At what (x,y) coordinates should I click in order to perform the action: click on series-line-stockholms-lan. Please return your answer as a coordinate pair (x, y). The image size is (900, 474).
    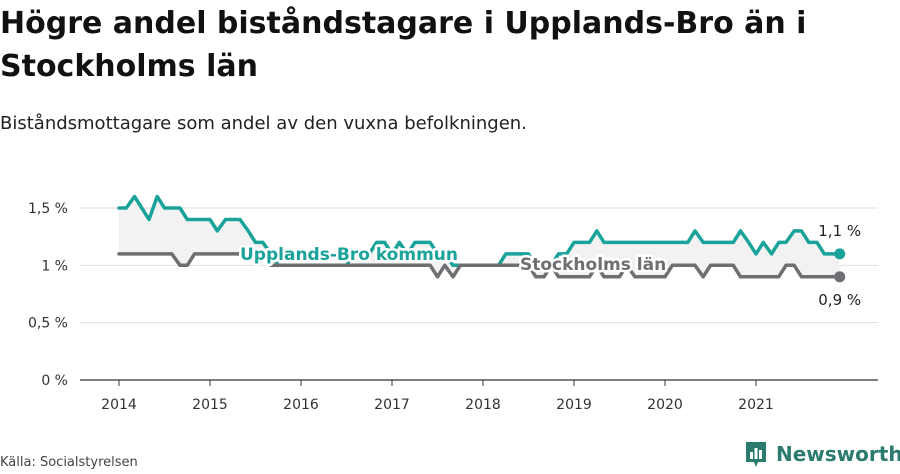
    Looking at the image, I should click on (479, 265).